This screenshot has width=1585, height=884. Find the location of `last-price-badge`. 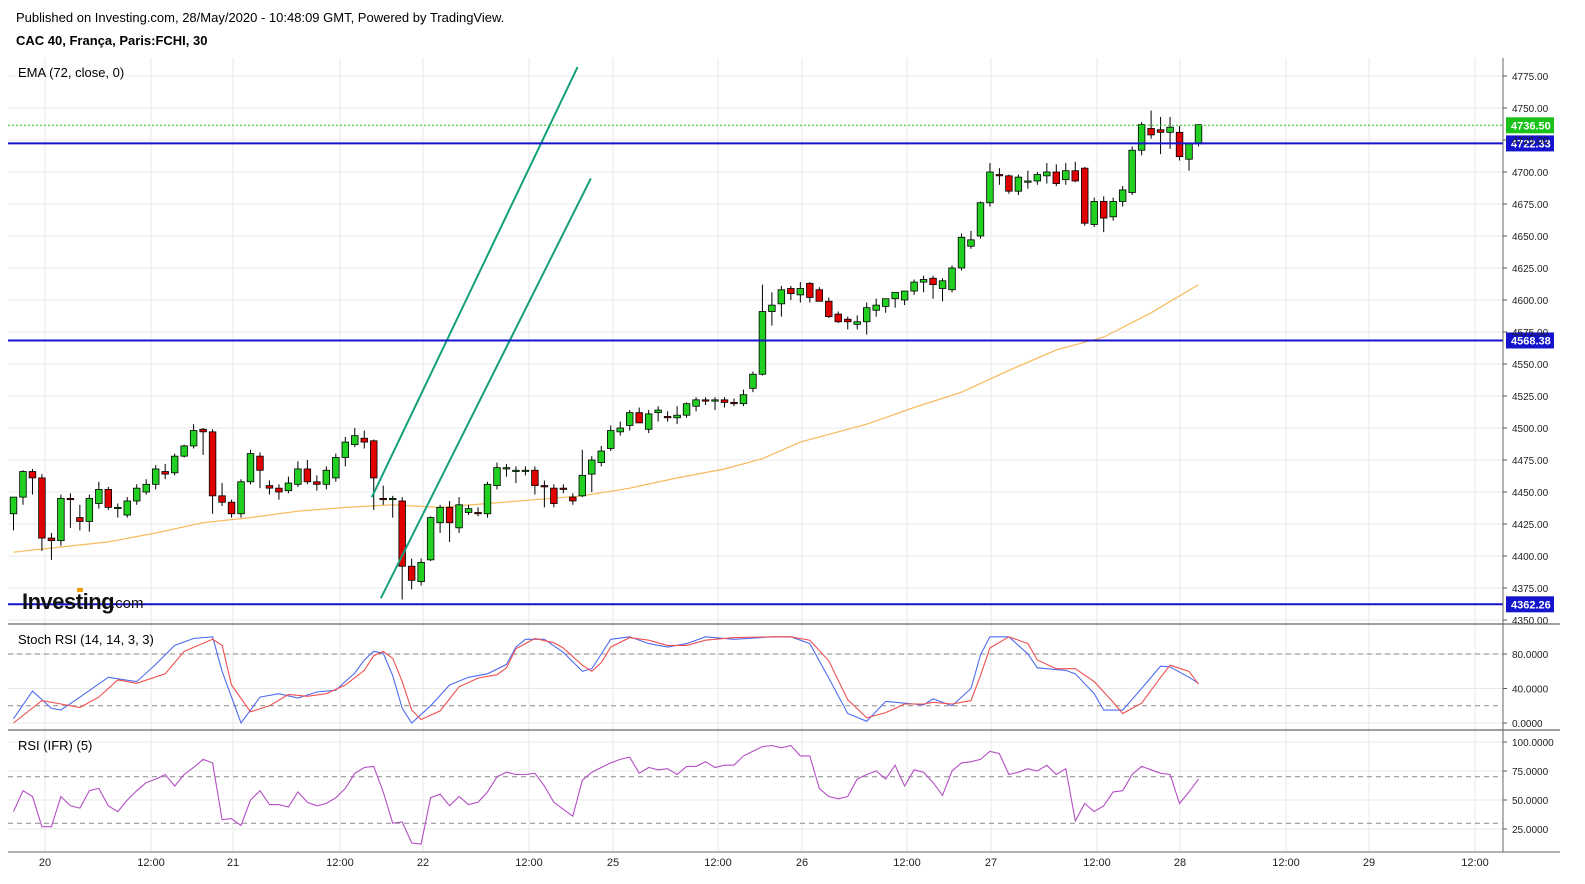

last-price-badge is located at coordinates (1530, 125).